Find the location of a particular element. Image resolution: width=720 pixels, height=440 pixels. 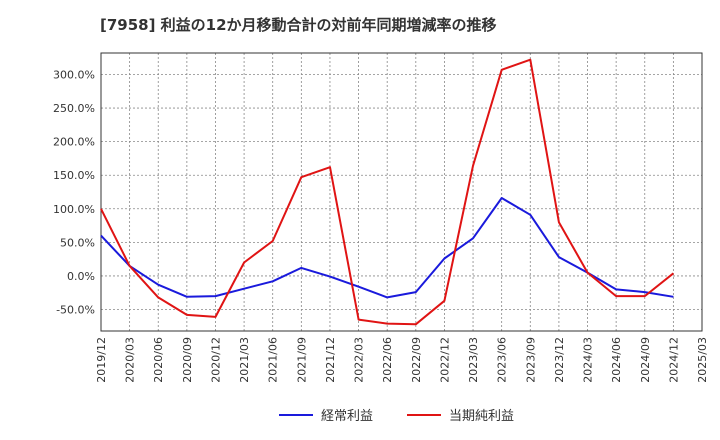

x-tick-label: 2021/06 is located at coordinates (273, 360).